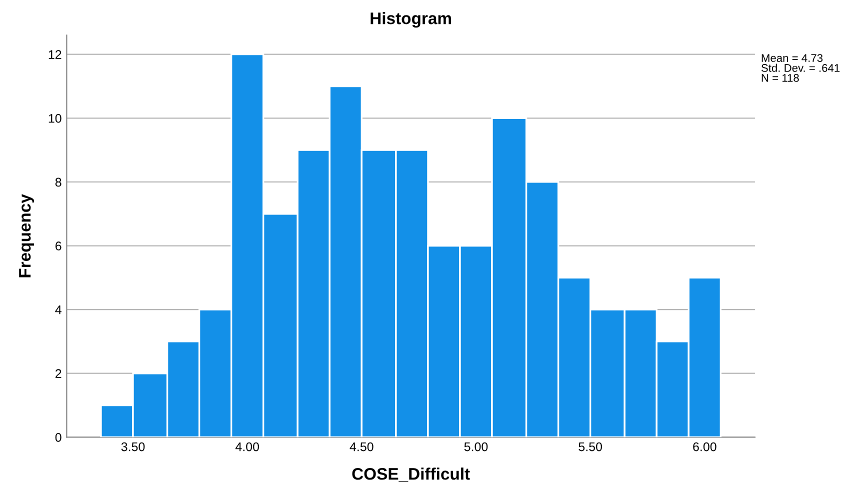  Describe the element at coordinates (58, 182) in the screenshot. I see `y-tick-label: 8` at that location.